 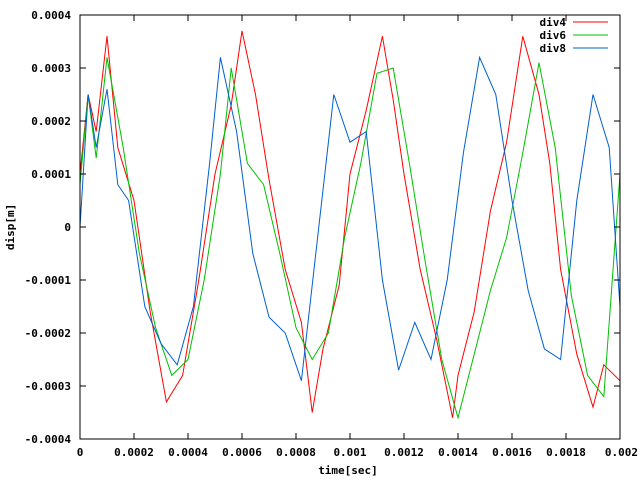 I want to click on y-tick-label: -0.0002, so click(x=48, y=333).